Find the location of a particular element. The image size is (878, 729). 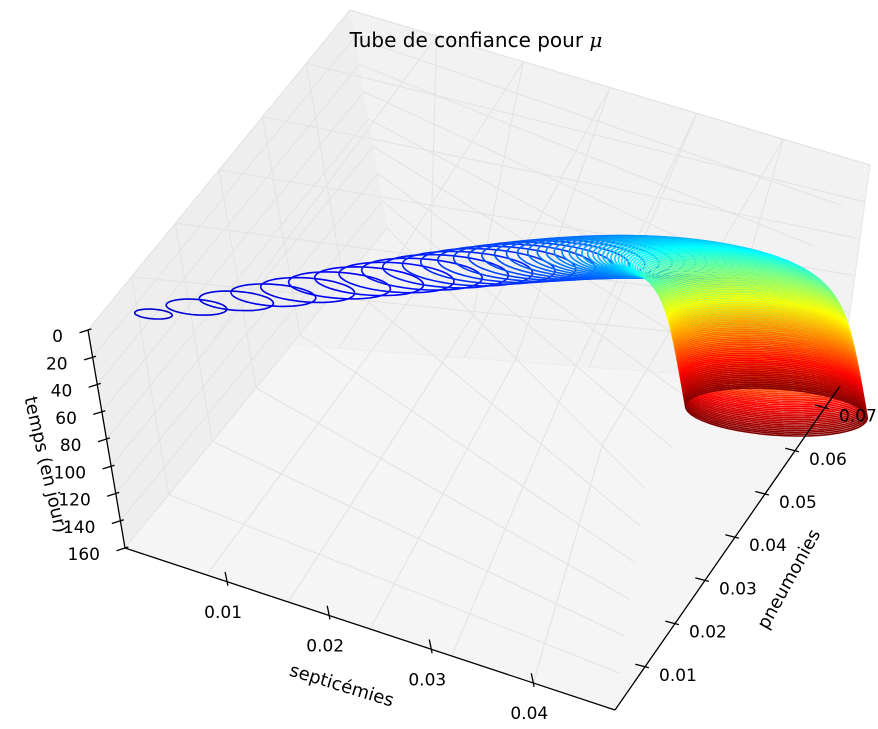

z-tick-label: 140 is located at coordinates (79, 528).